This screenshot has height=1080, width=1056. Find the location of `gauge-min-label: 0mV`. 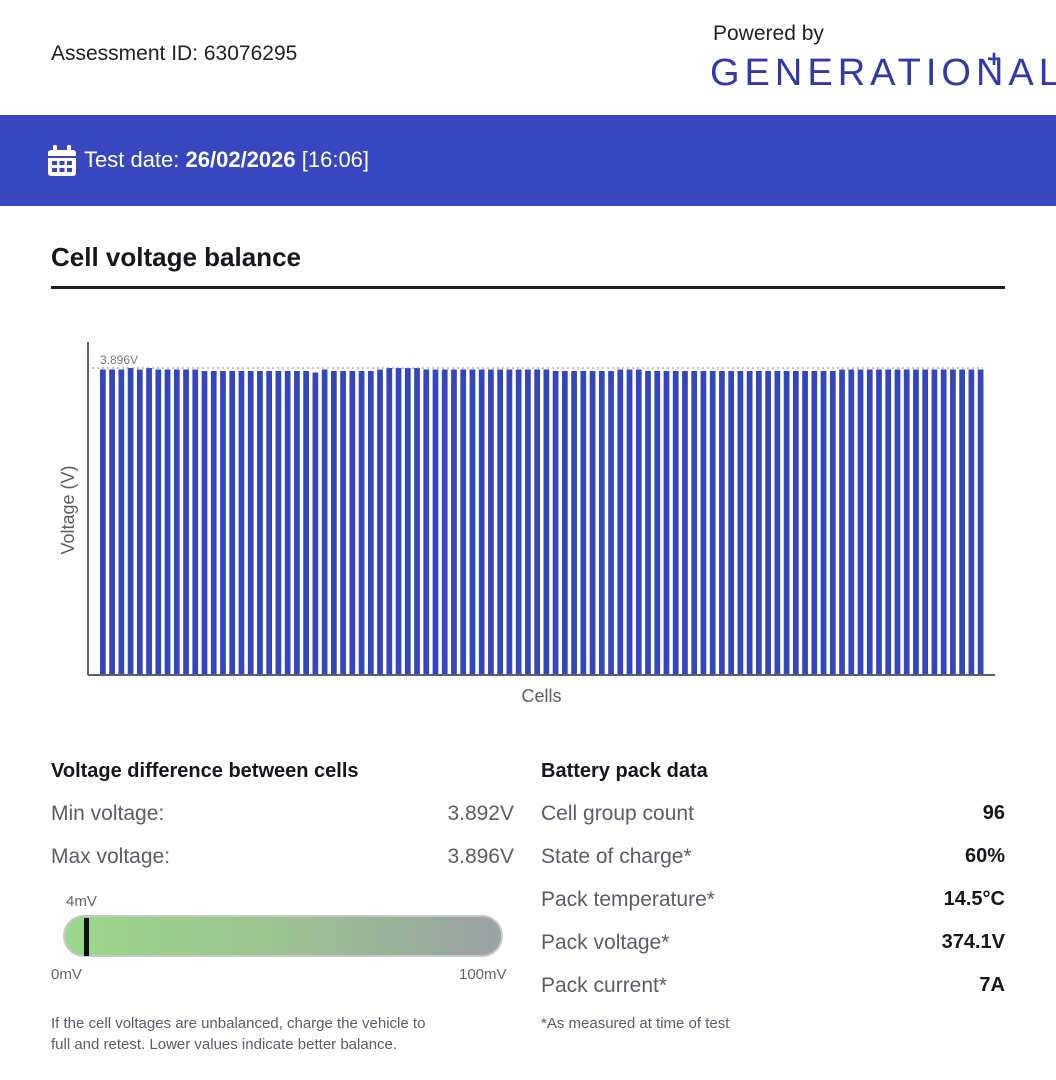

gauge-min-label: 0mV is located at coordinates (66, 974).